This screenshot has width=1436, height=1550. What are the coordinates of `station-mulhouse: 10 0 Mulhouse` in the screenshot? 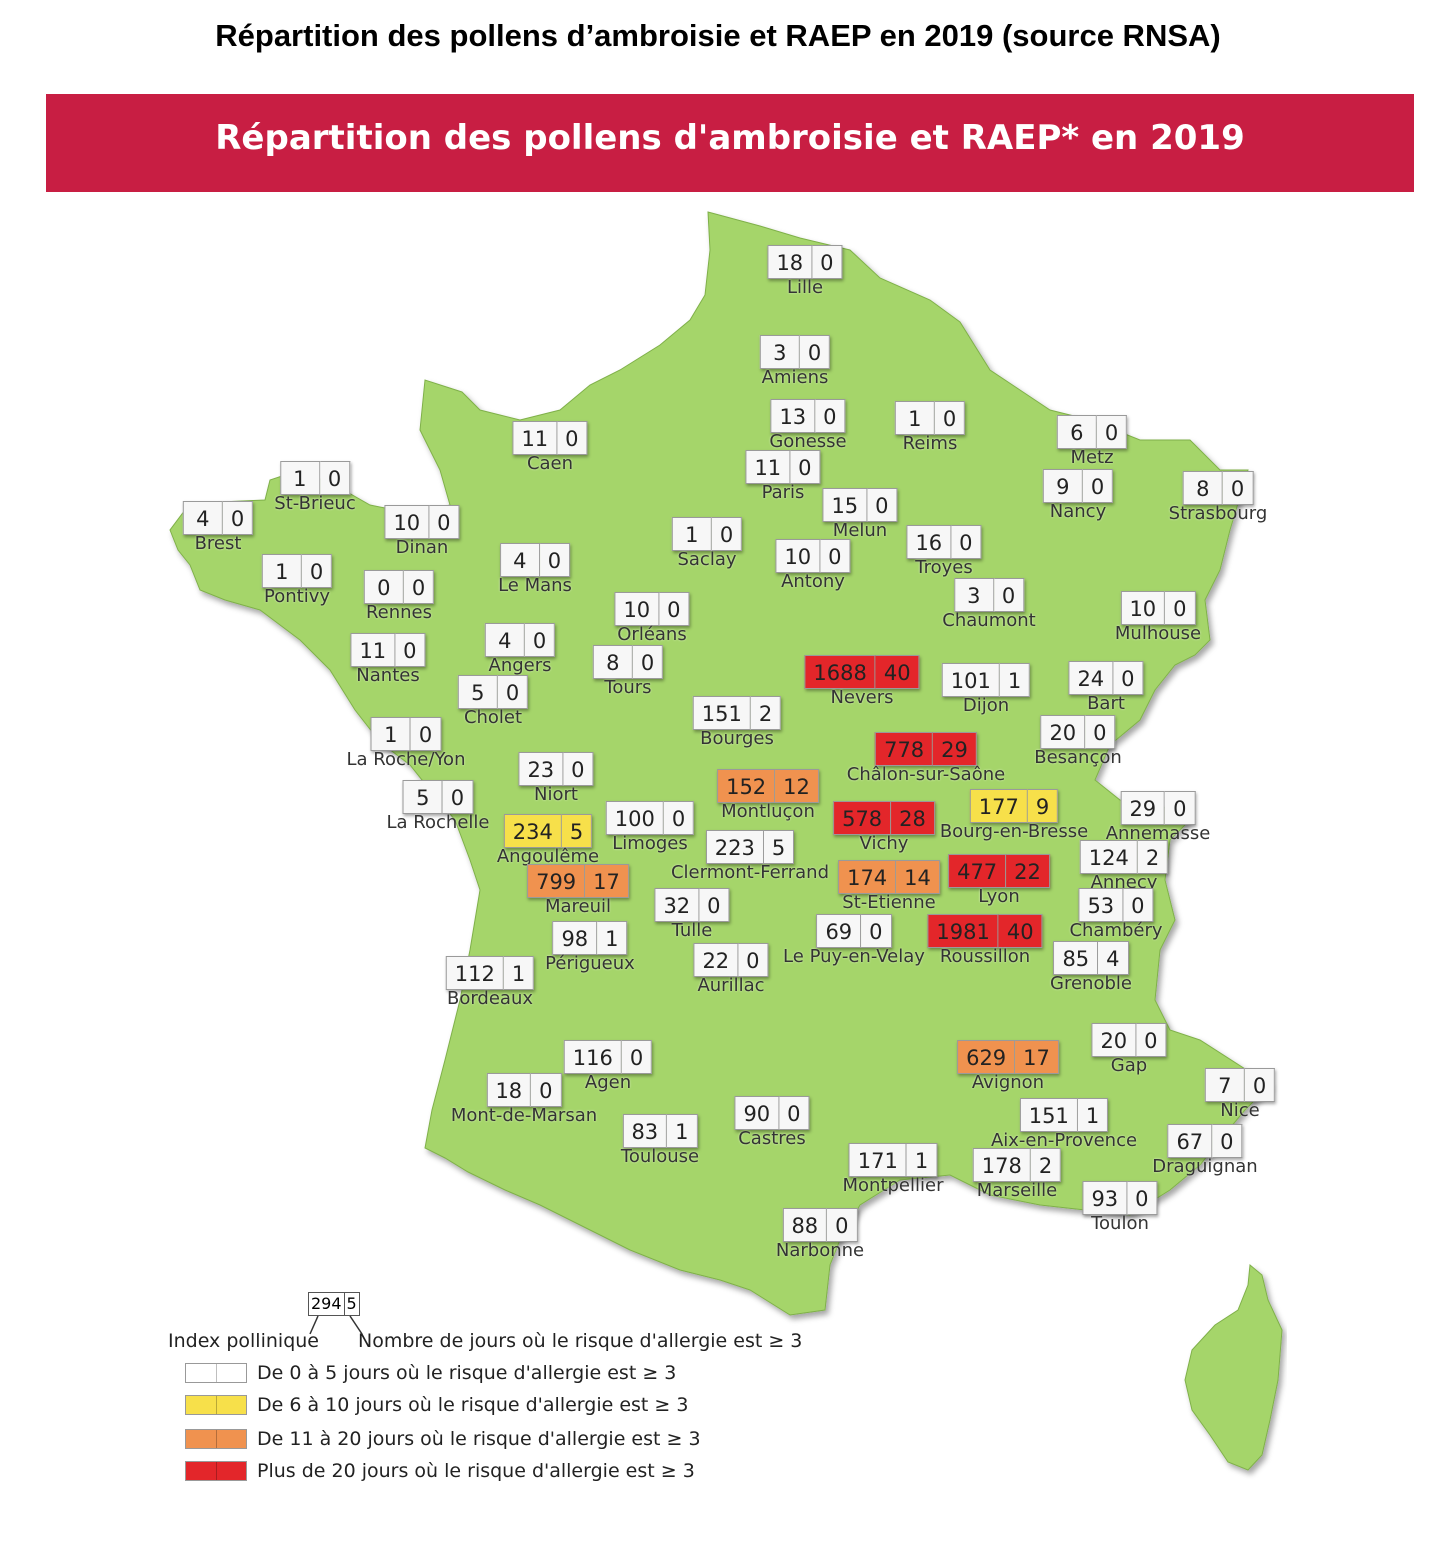 It's located at (1158, 617).